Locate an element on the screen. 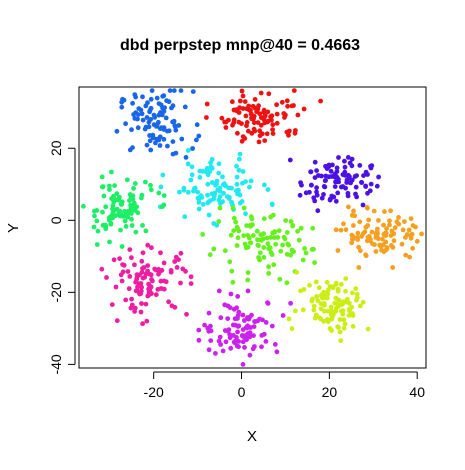  x-tick-label: 0 is located at coordinates (242, 392).